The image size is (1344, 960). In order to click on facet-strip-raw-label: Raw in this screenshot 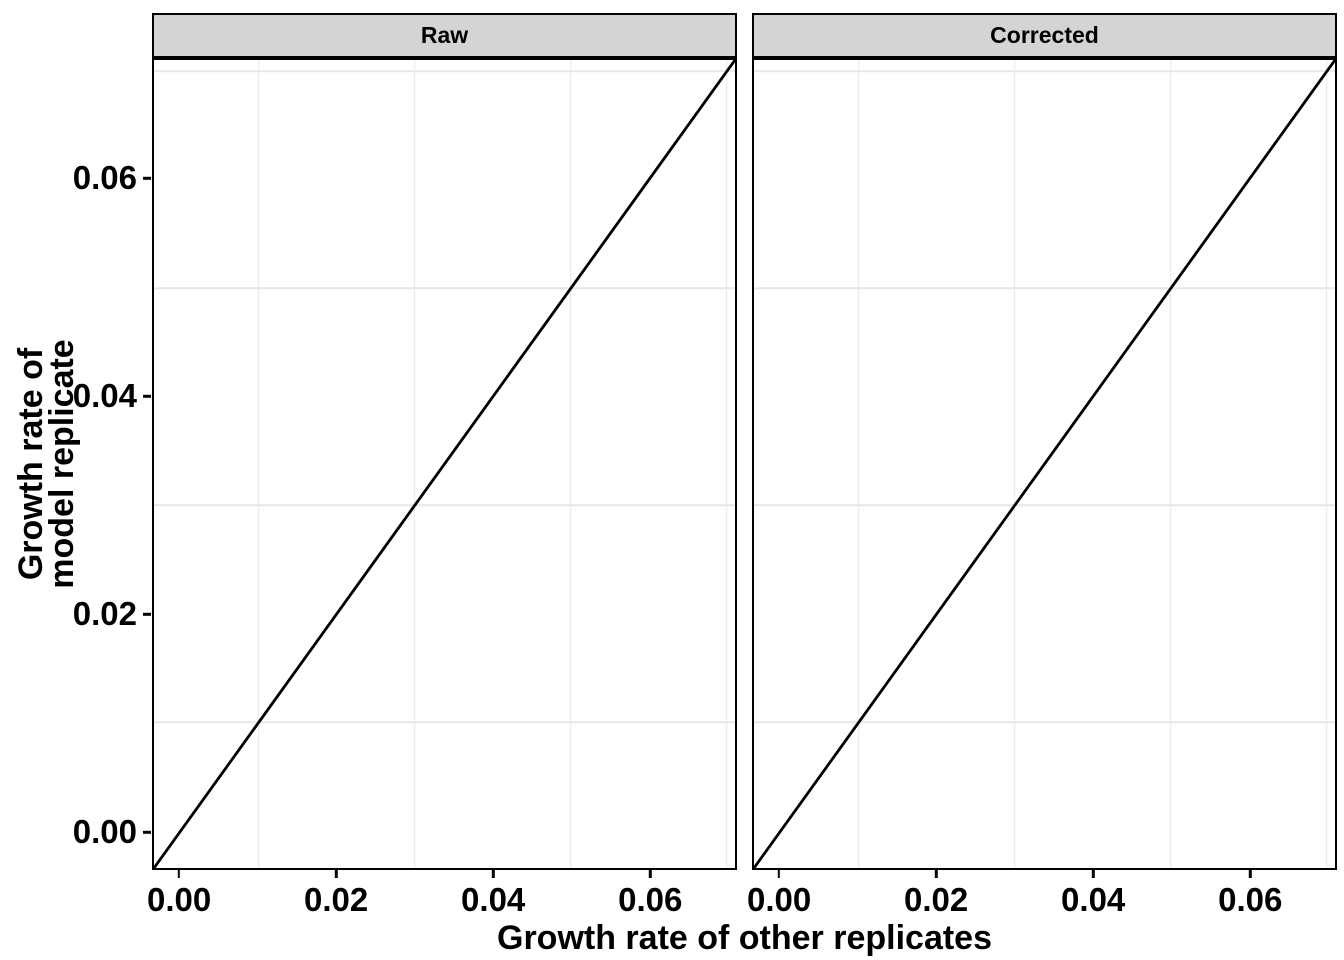, I will do `click(444, 35)`.